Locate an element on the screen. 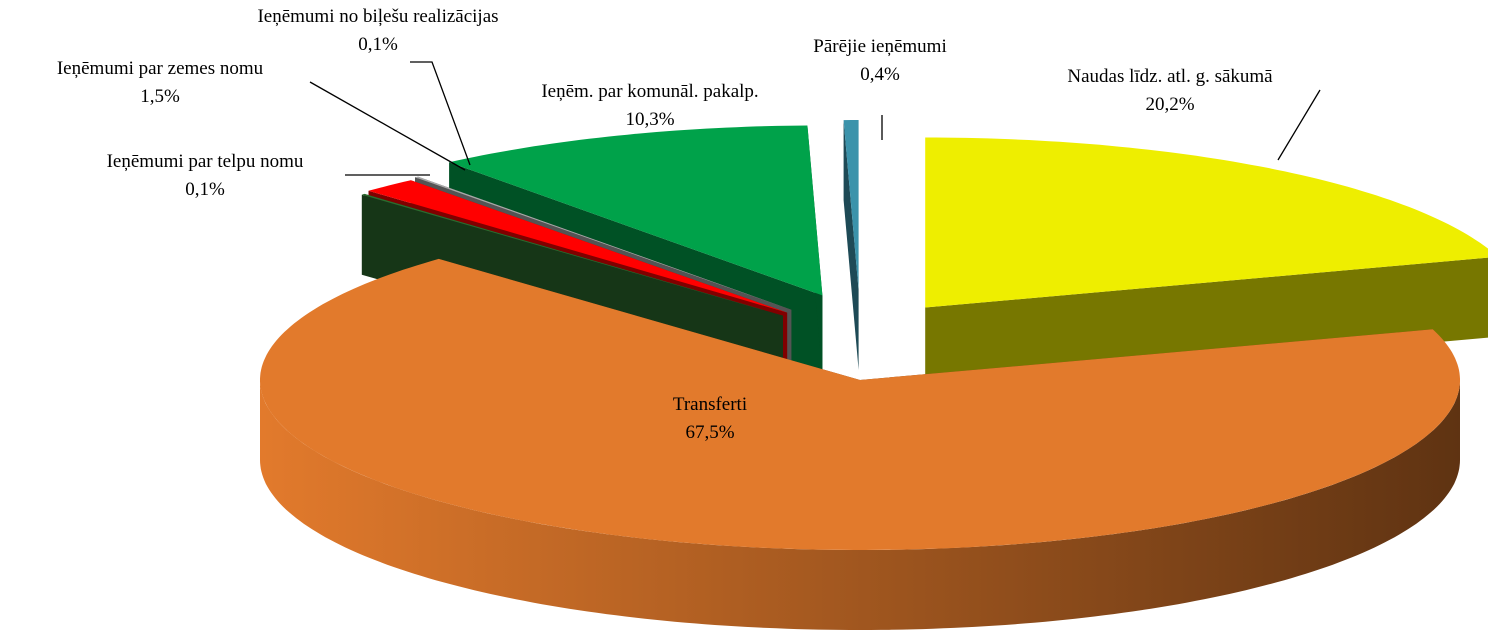 The width and height of the screenshot is (1488, 632). slice-label: Ieņēm. par komunāl. pakalp. is located at coordinates (649, 91).